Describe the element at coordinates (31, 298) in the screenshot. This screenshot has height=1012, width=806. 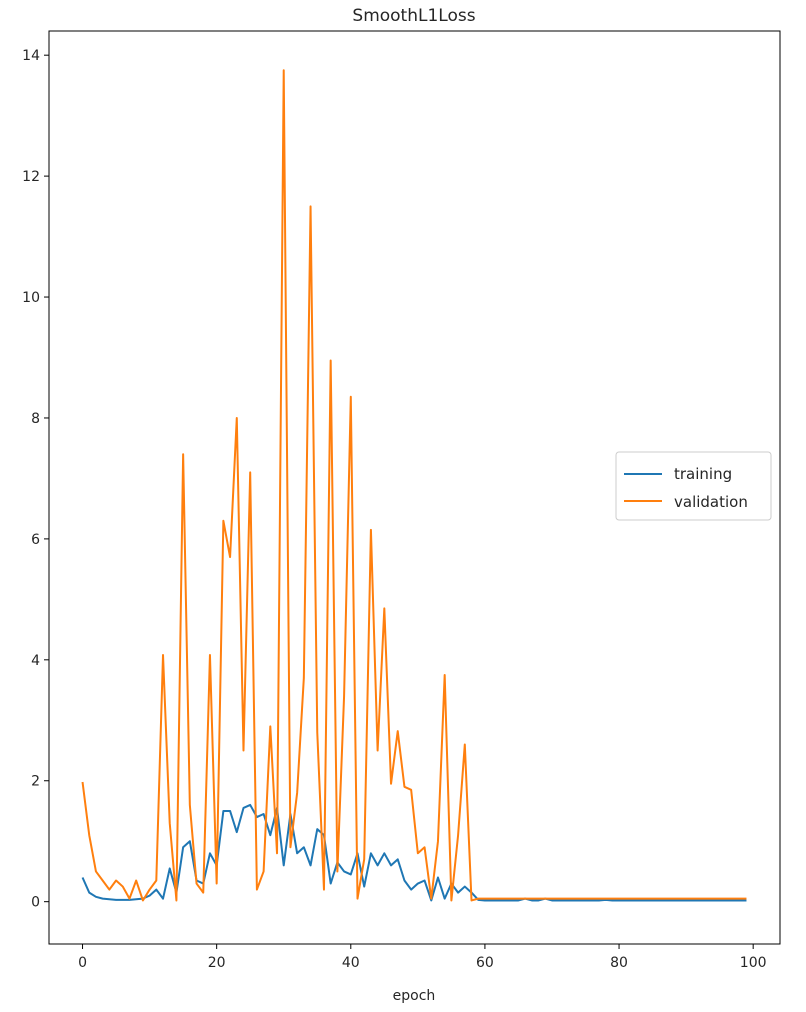
I see `y-tick-label: 10` at that location.